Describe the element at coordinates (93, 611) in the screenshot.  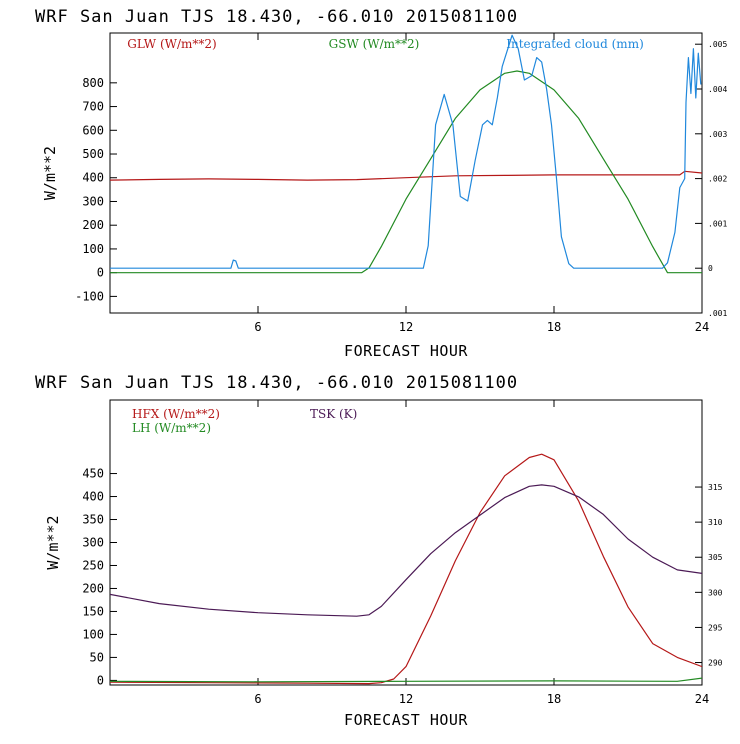
I see `y-tick-label: 150` at that location.